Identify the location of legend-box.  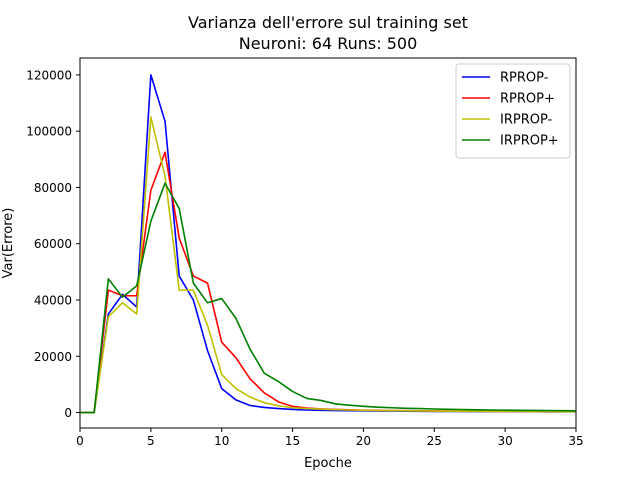
(513, 111).